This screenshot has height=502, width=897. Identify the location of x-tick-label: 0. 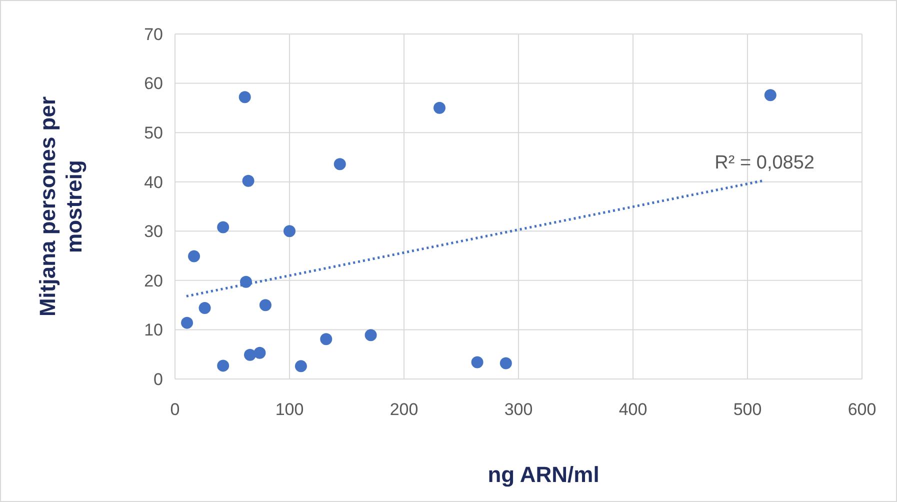
(175, 409).